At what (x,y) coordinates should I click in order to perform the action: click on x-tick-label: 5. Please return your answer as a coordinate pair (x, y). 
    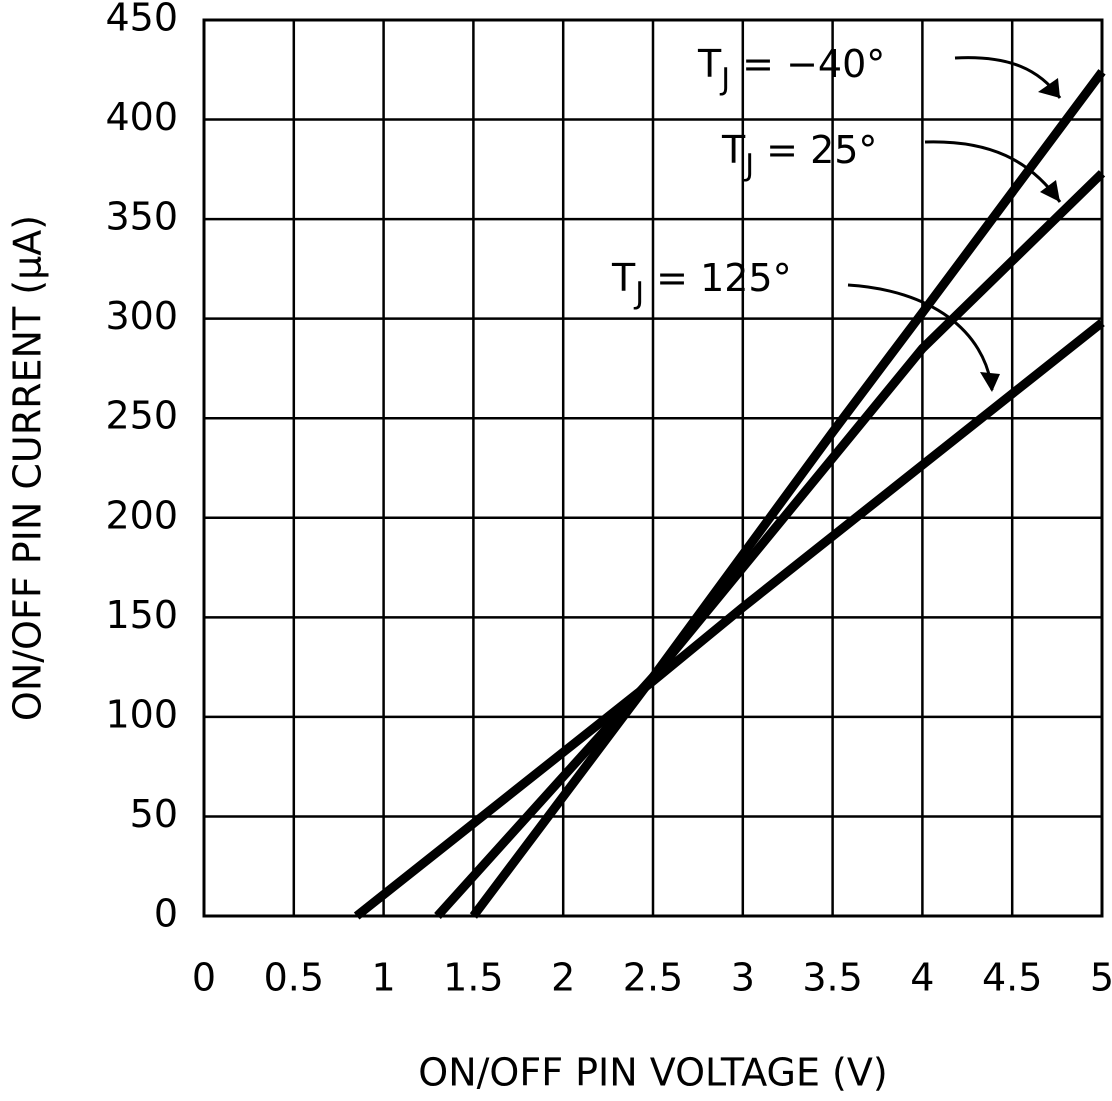
    Looking at the image, I should click on (1101, 978).